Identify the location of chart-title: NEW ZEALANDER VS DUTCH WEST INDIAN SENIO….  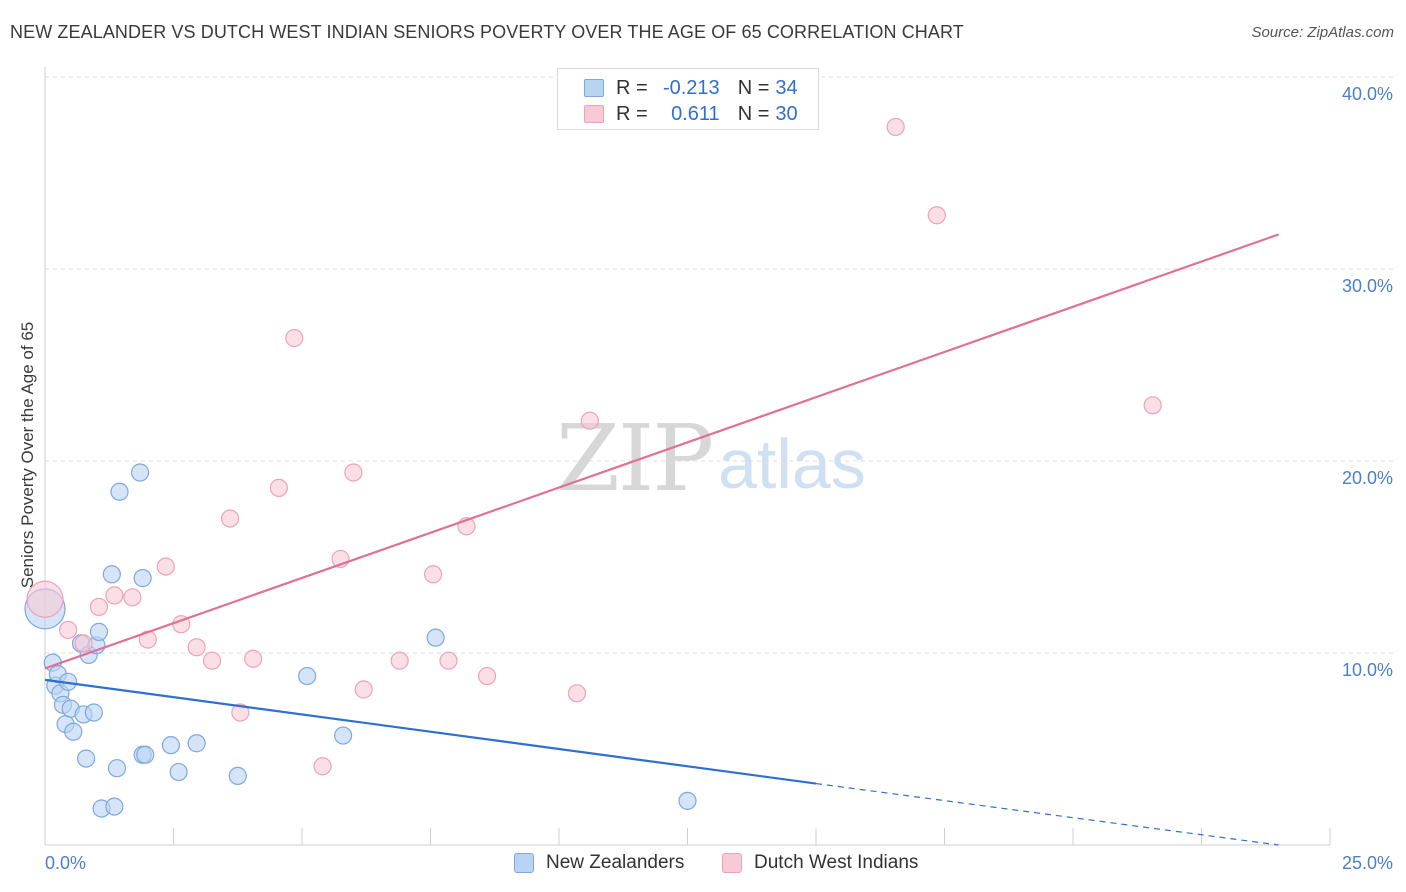
(487, 32).